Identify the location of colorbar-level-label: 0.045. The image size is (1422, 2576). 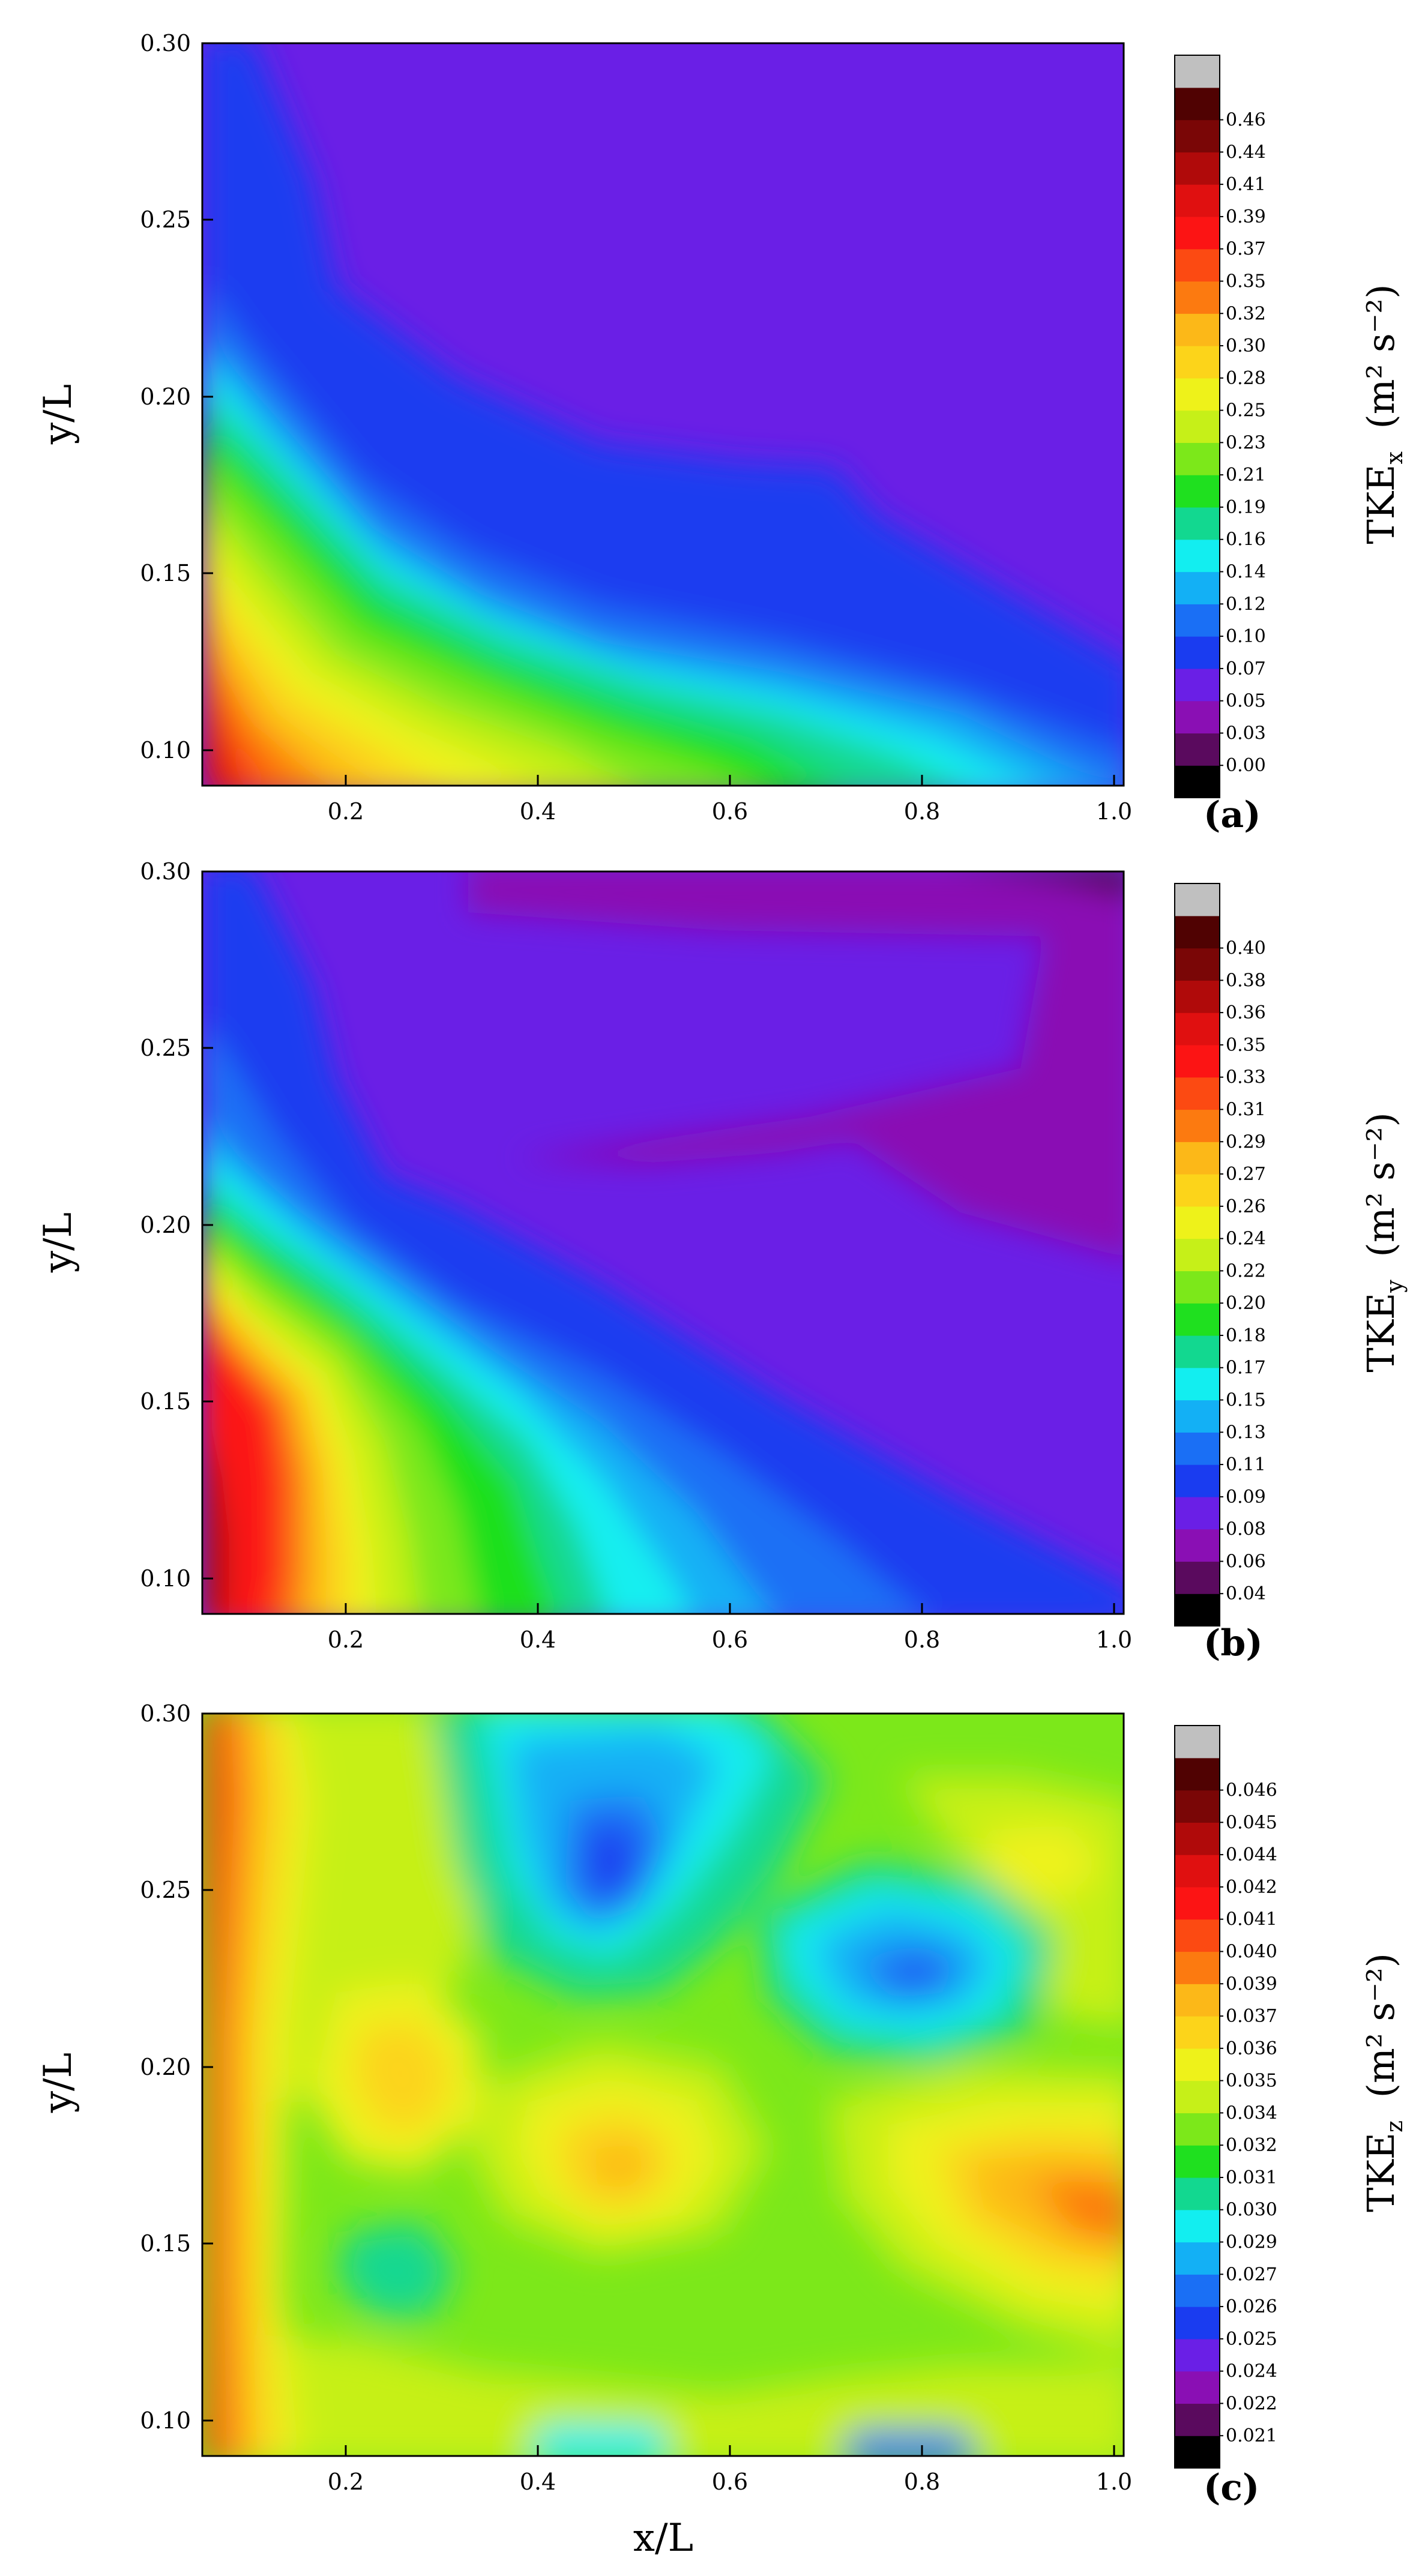
(1251, 1823).